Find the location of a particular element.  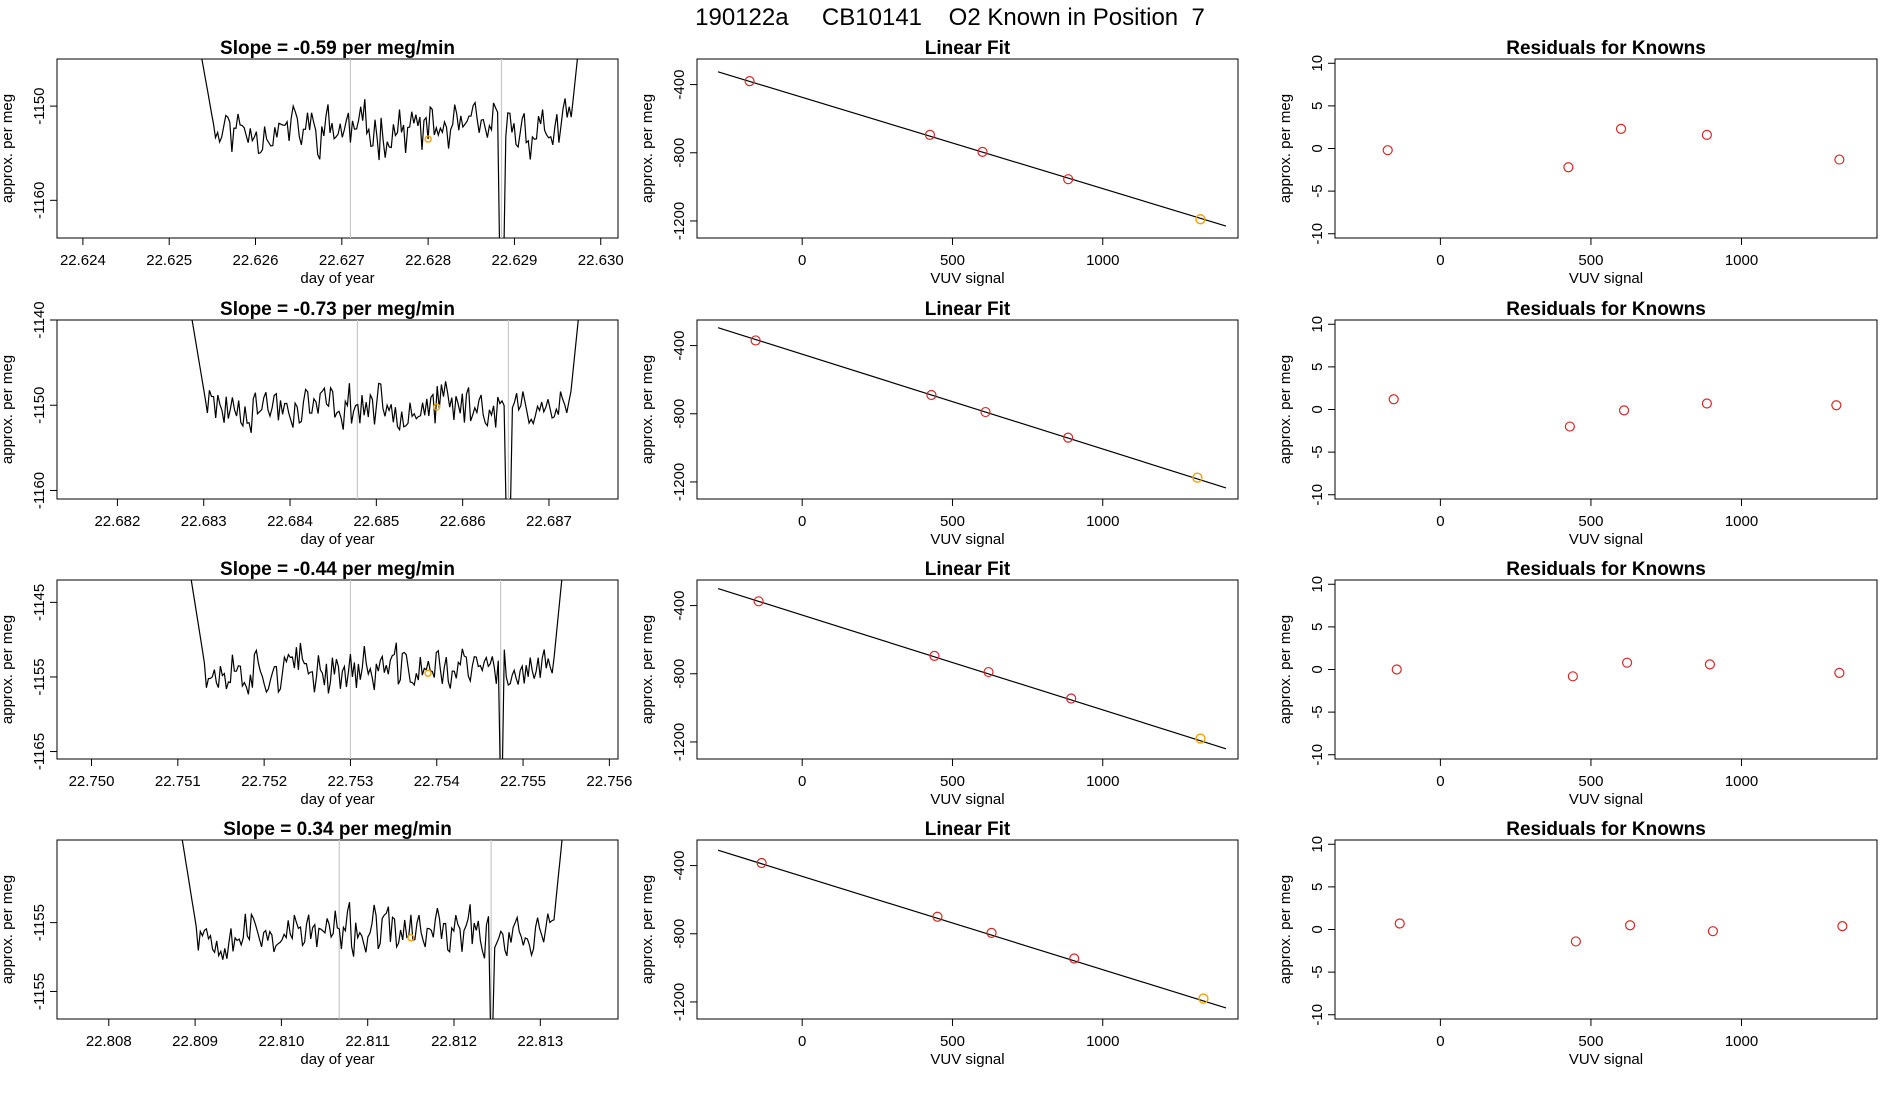

x-tick-label: 22.628 is located at coordinates (428, 260).